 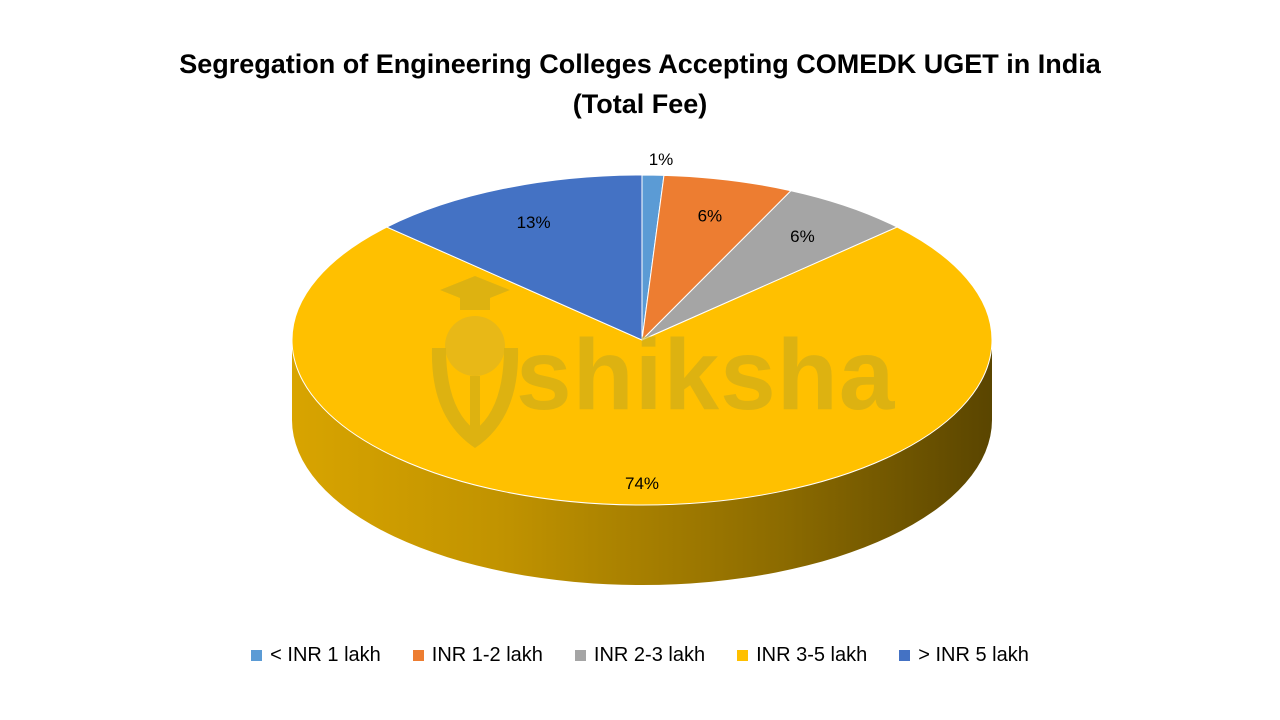 I want to click on legend-item: INR 1-2 lakh, so click(x=477, y=655).